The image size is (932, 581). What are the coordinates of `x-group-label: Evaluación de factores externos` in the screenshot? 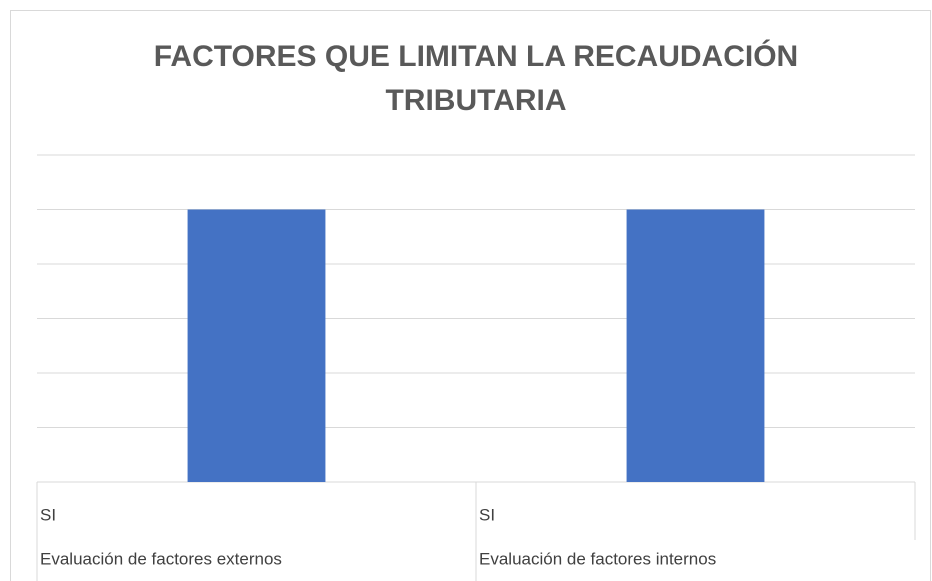 It's located at (161, 558).